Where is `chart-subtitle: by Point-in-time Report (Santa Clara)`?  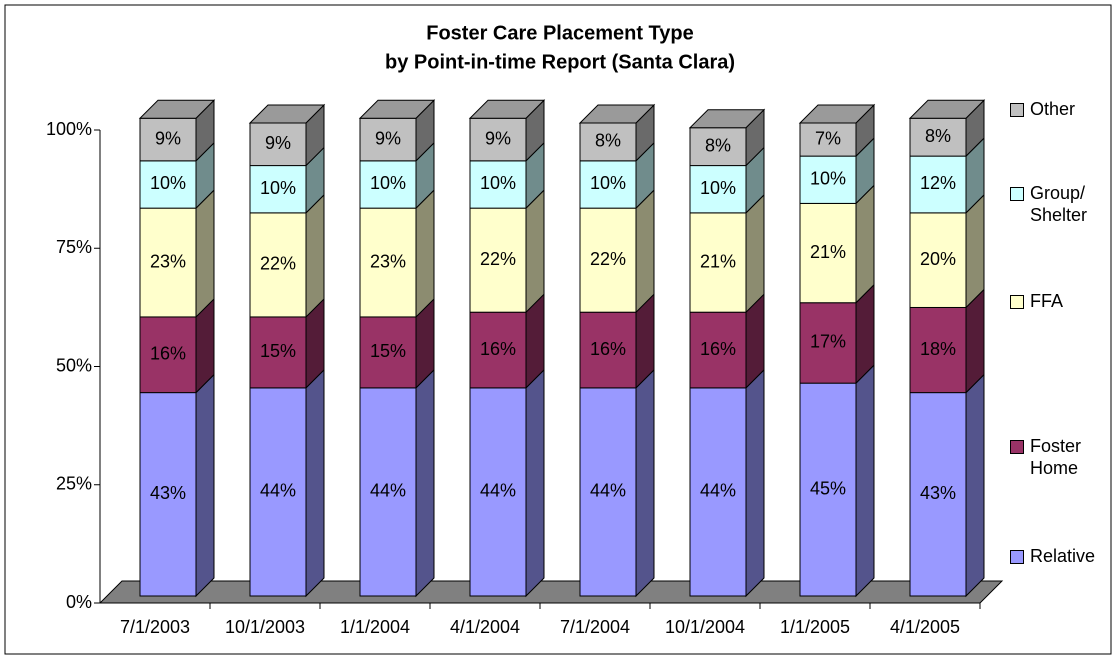 chart-subtitle: by Point-in-time Report (Santa Clara) is located at coordinates (560, 62).